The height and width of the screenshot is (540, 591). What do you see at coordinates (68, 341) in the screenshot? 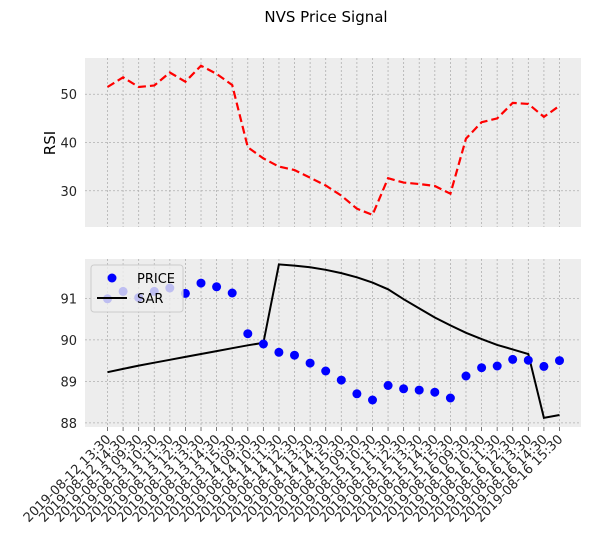
I see `price-y-tick-label: 90` at bounding box center [68, 341].